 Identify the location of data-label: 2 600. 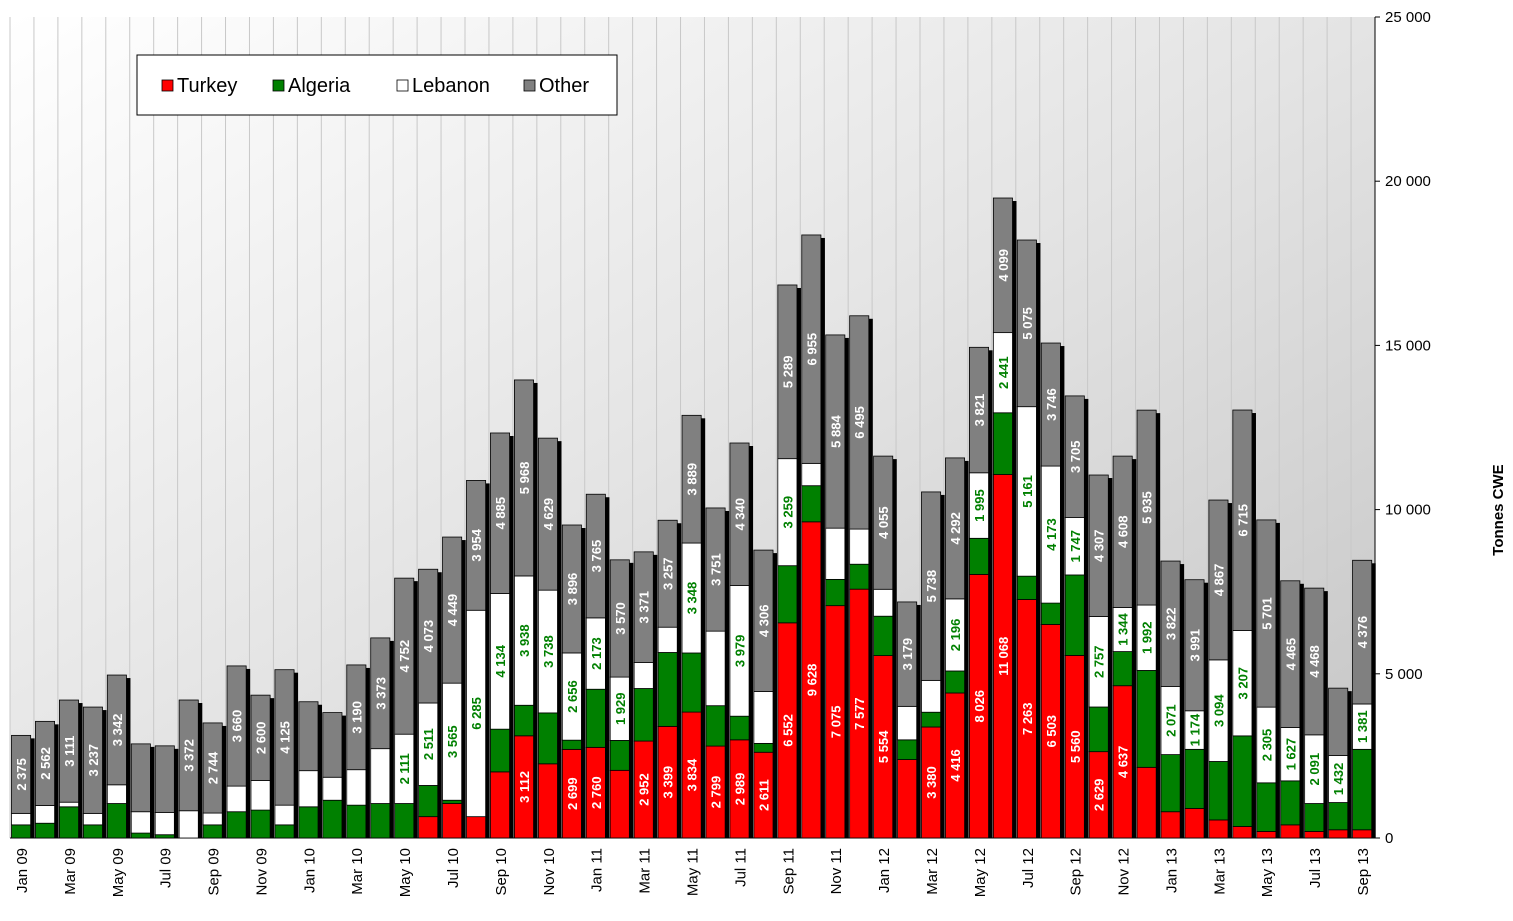
(261, 738).